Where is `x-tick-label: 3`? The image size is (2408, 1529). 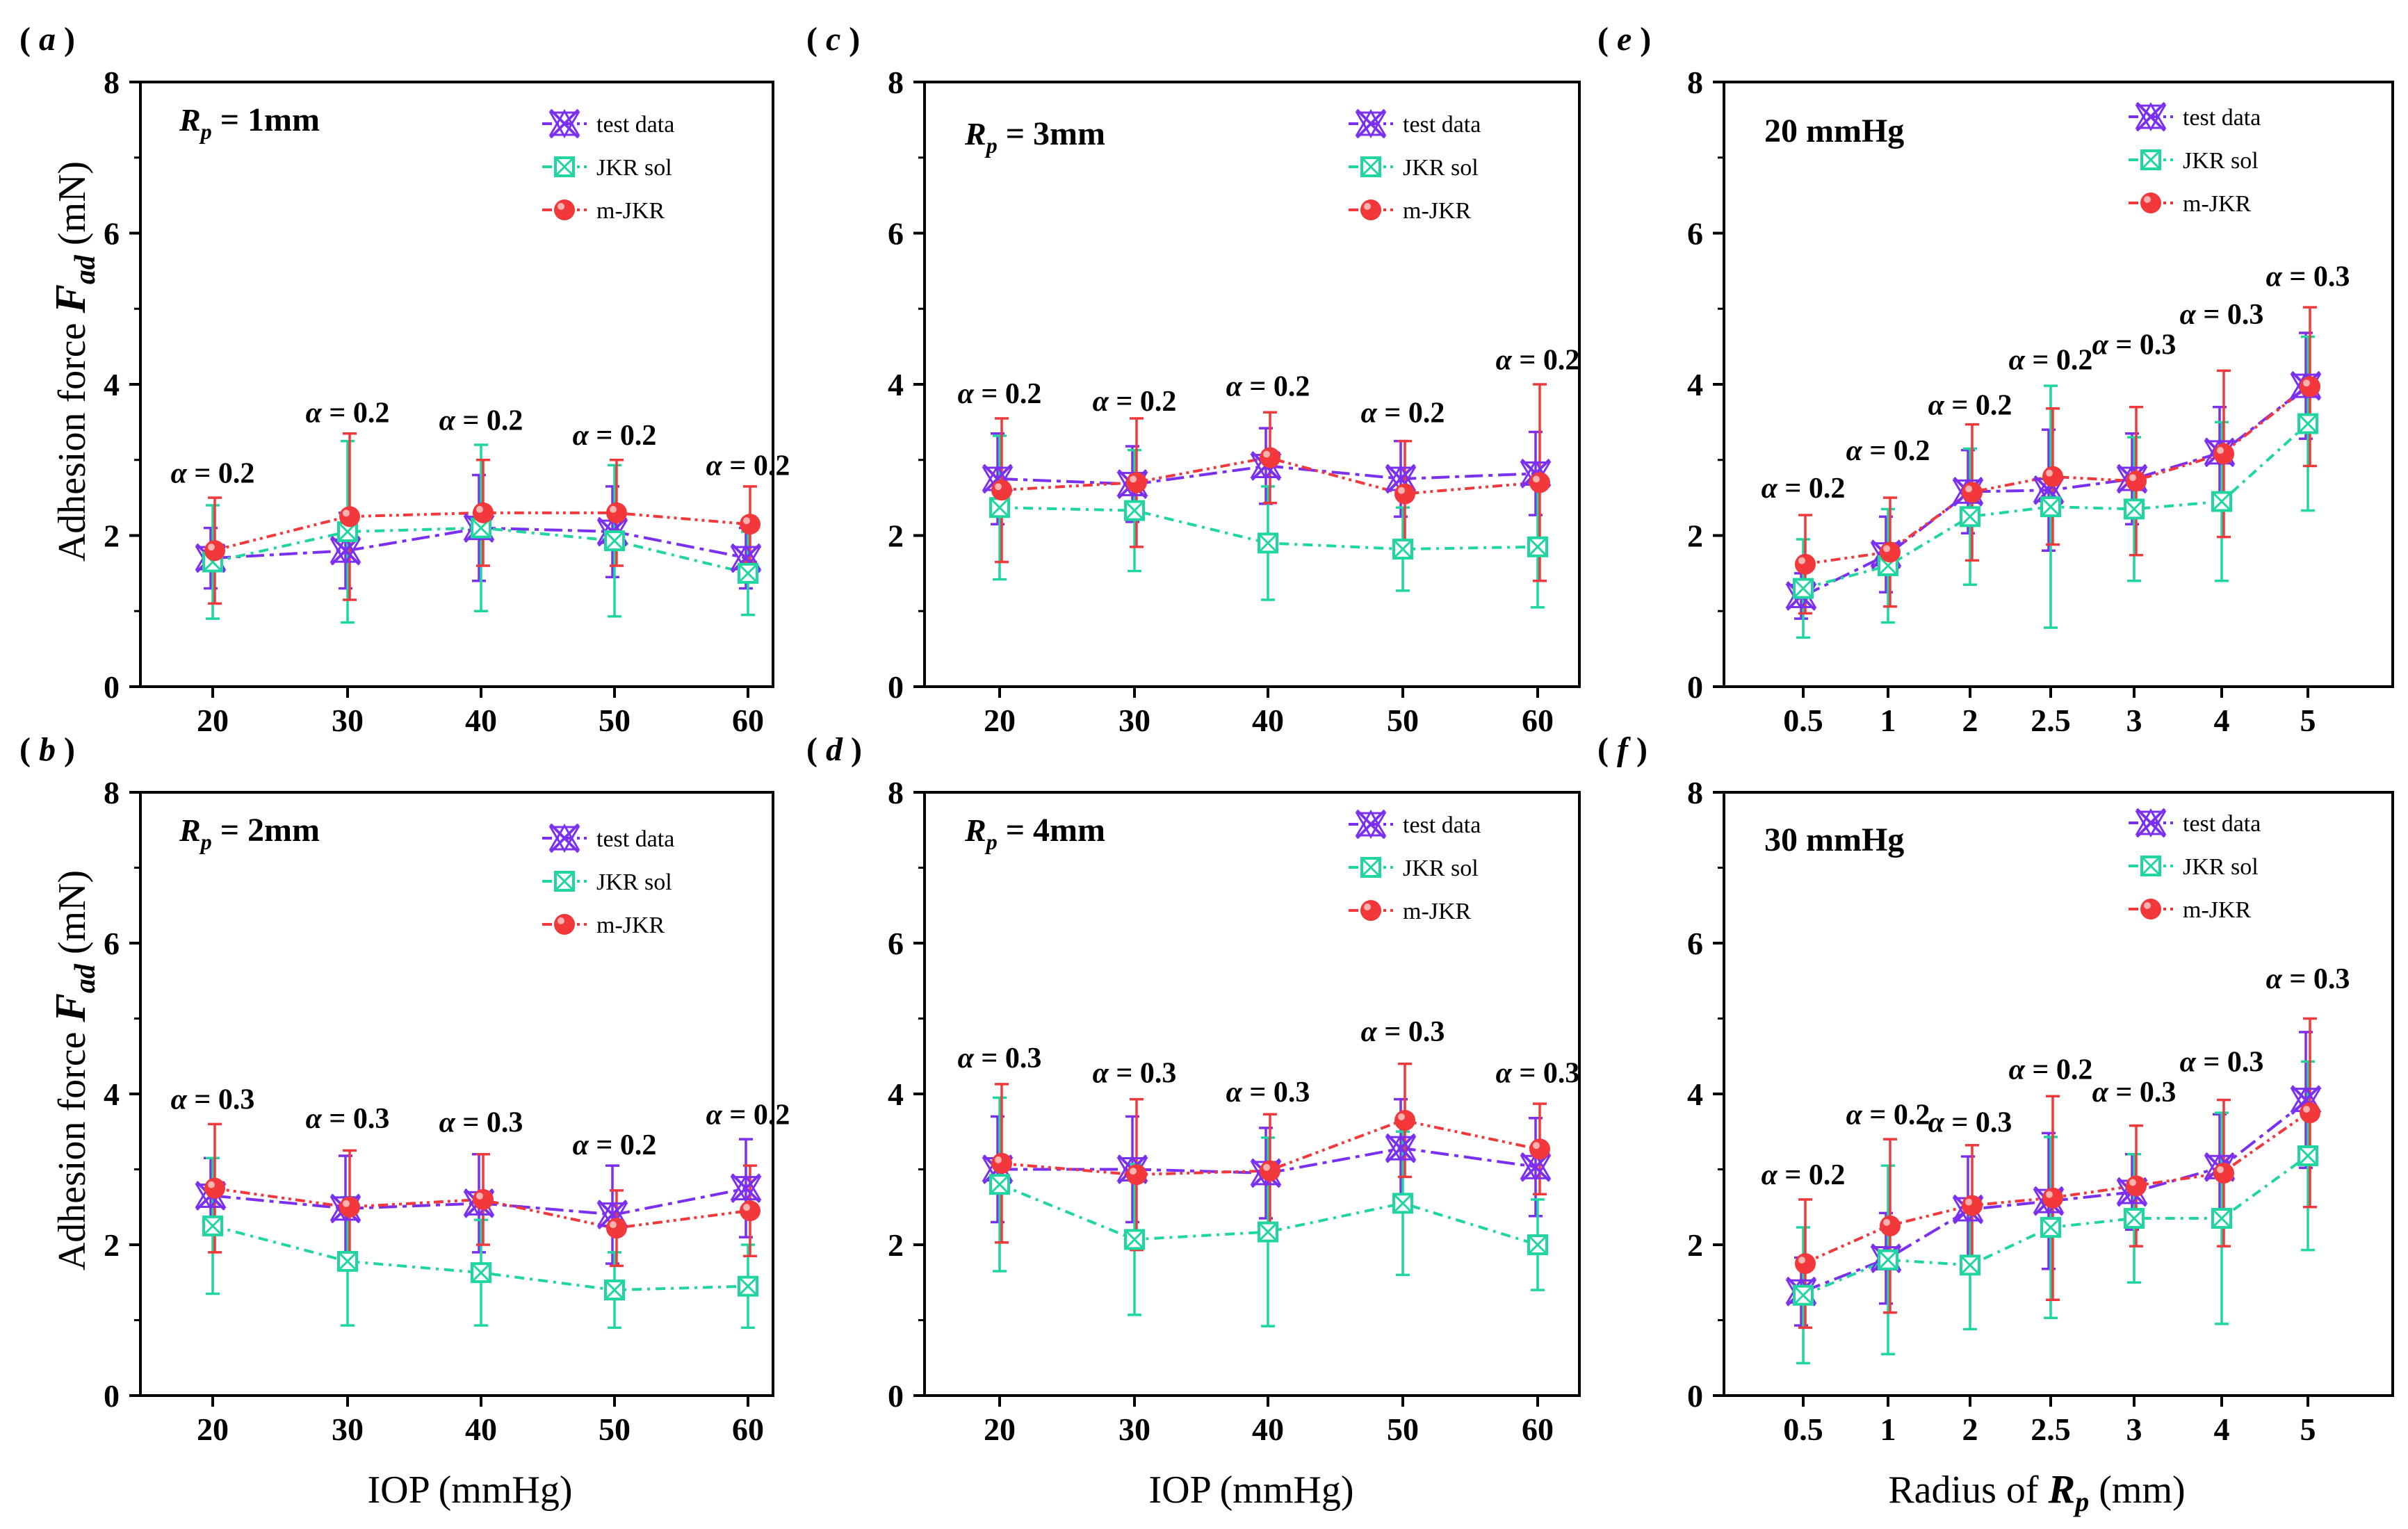 x-tick-label: 3 is located at coordinates (2134, 720).